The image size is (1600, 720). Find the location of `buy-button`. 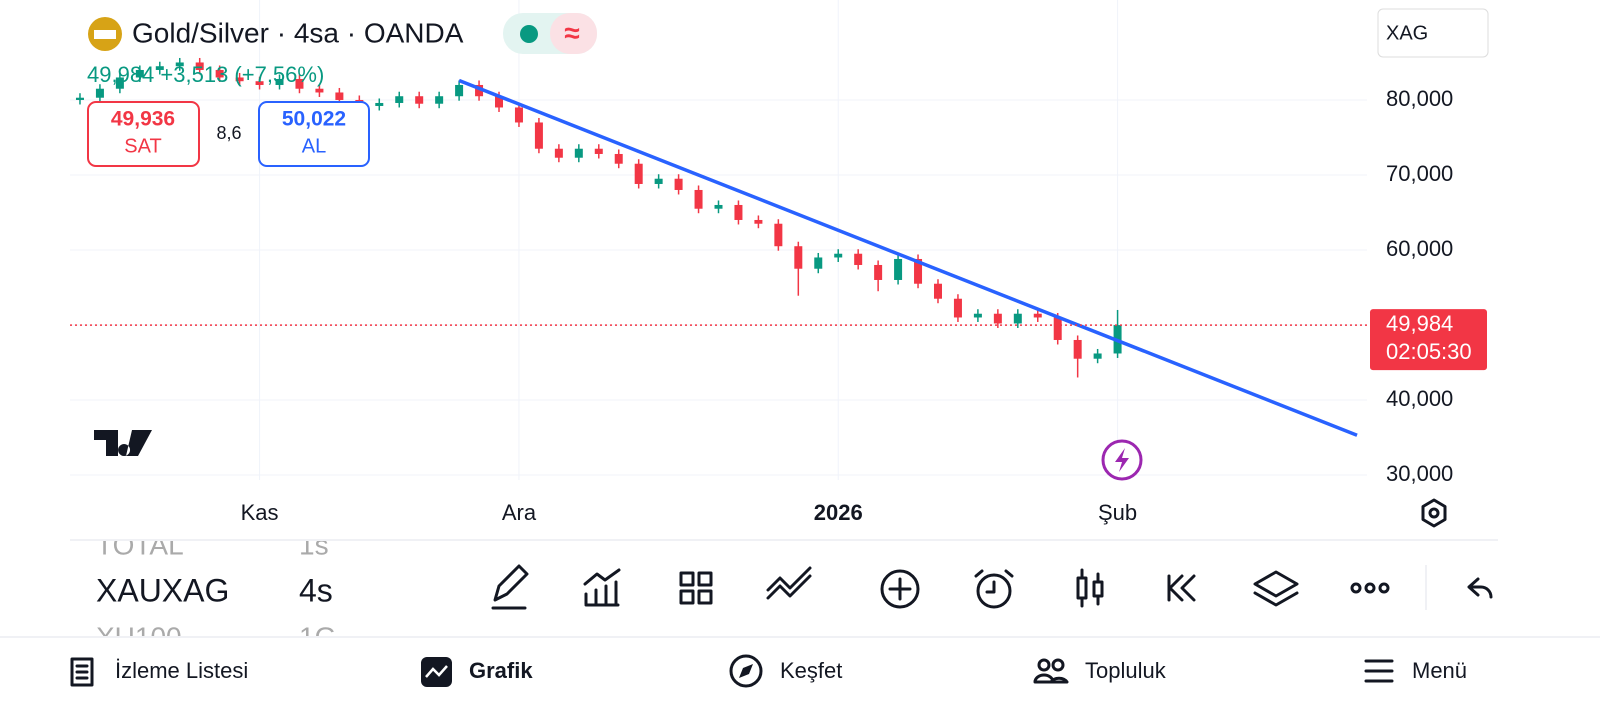

buy-button is located at coordinates (314, 134).